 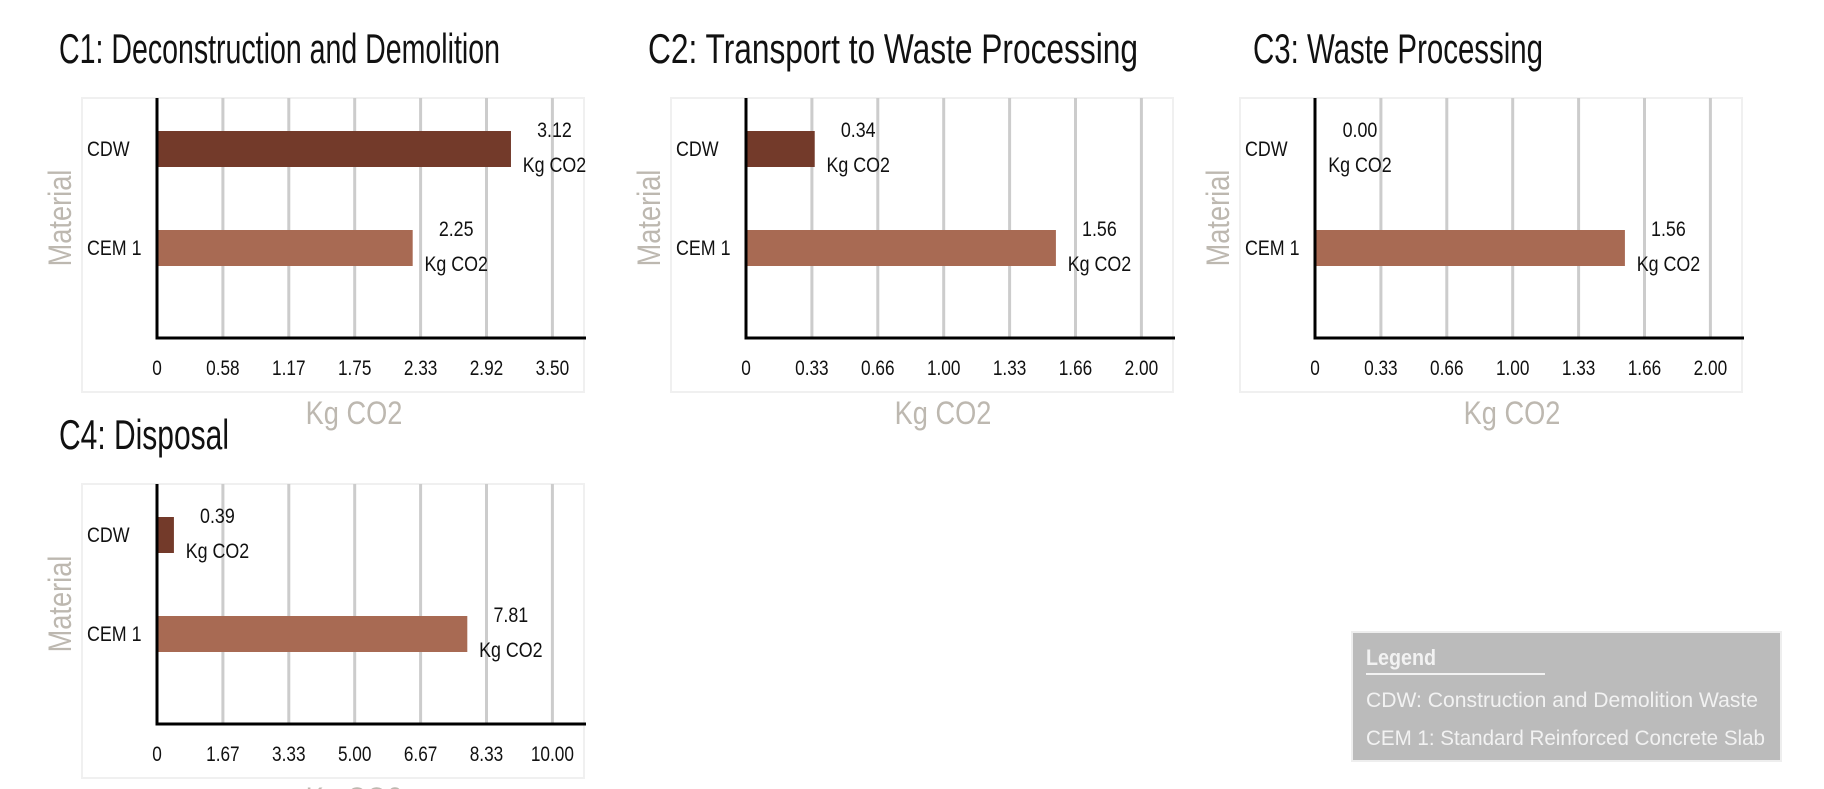 What do you see at coordinates (1360, 131) in the screenshot?
I see `value-label: 0.00` at bounding box center [1360, 131].